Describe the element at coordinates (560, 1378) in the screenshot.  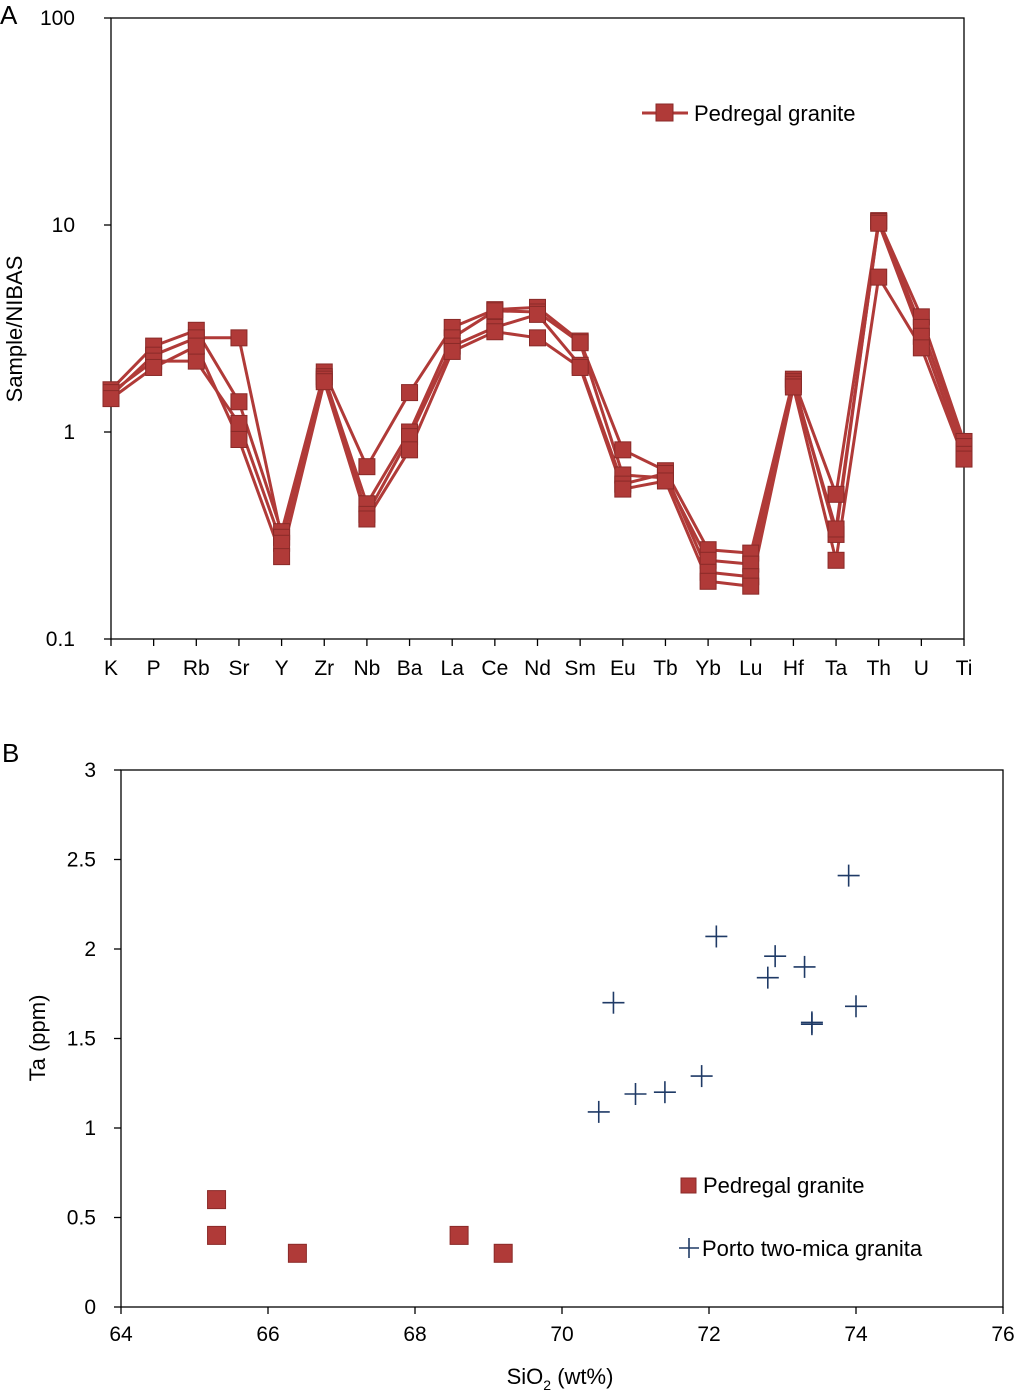
I see `panel-b-x-axis-title: SiO2 (wt%)` at that location.